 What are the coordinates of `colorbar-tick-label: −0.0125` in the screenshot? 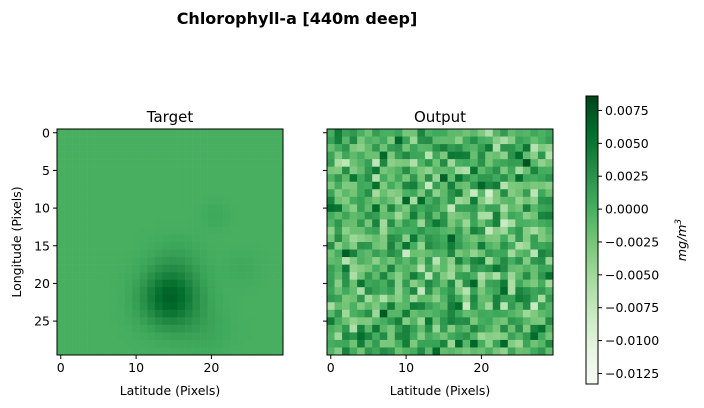 It's located at (632, 373).